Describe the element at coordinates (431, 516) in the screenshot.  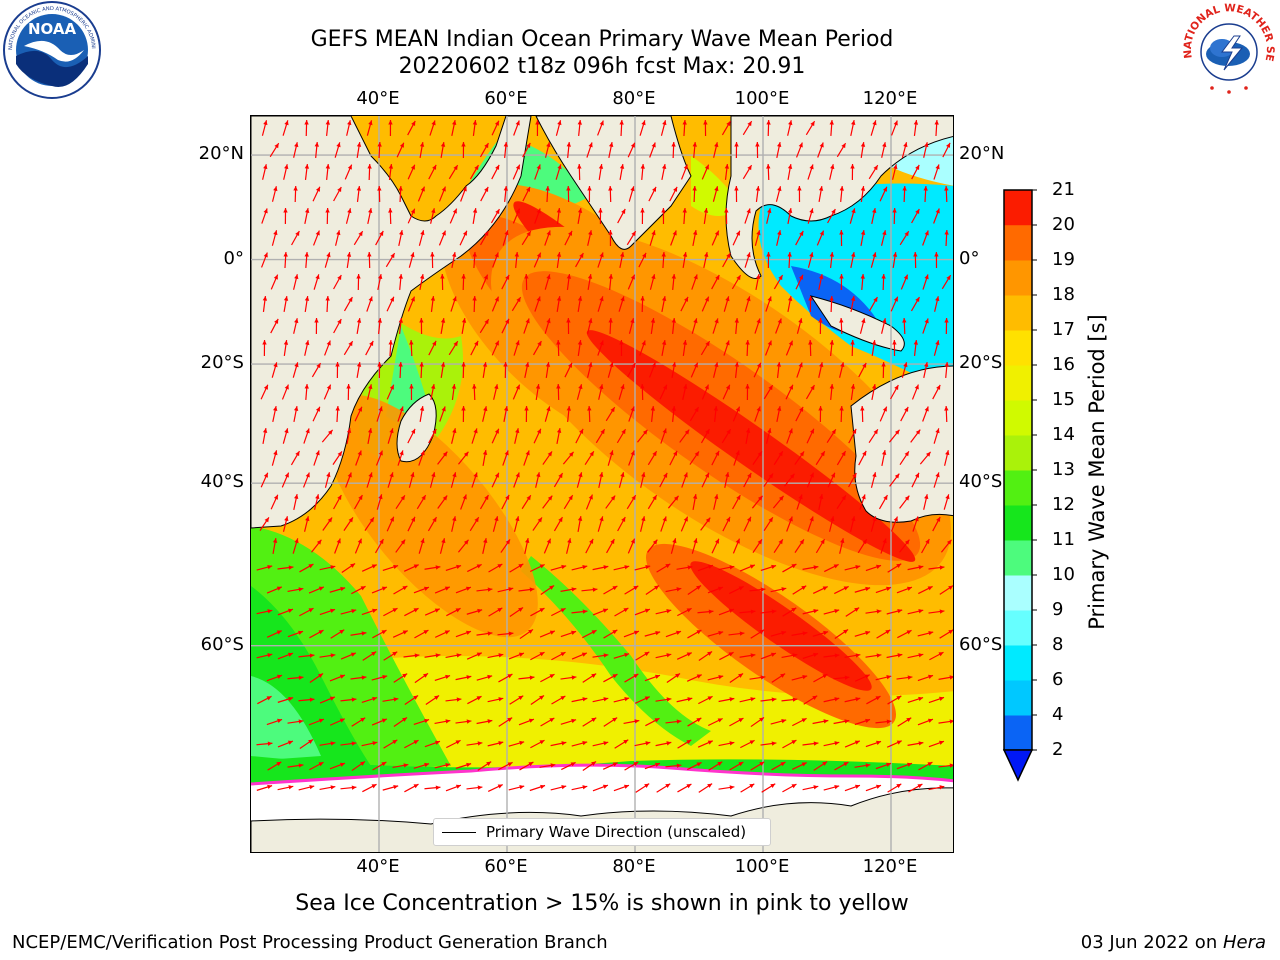
I see `core-18-d` at that location.